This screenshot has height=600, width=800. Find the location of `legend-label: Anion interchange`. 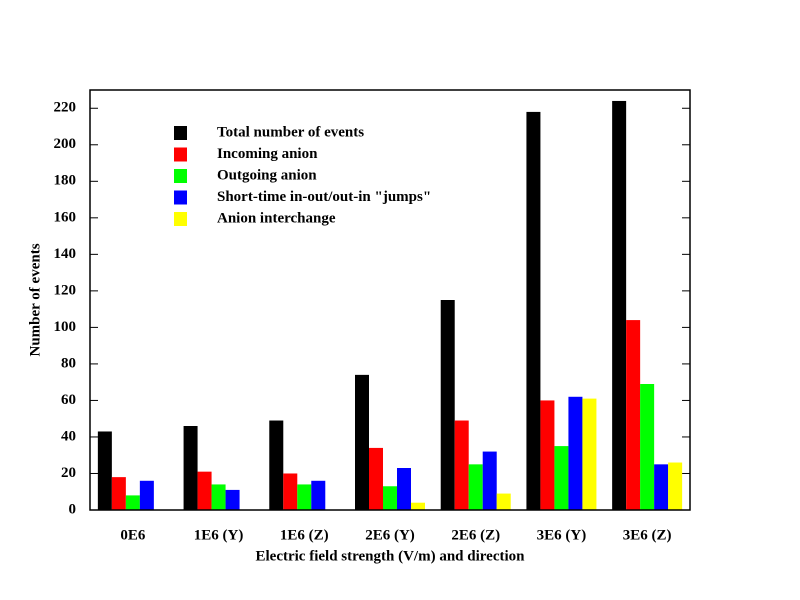

legend-label: Anion interchange is located at coordinates (276, 218).